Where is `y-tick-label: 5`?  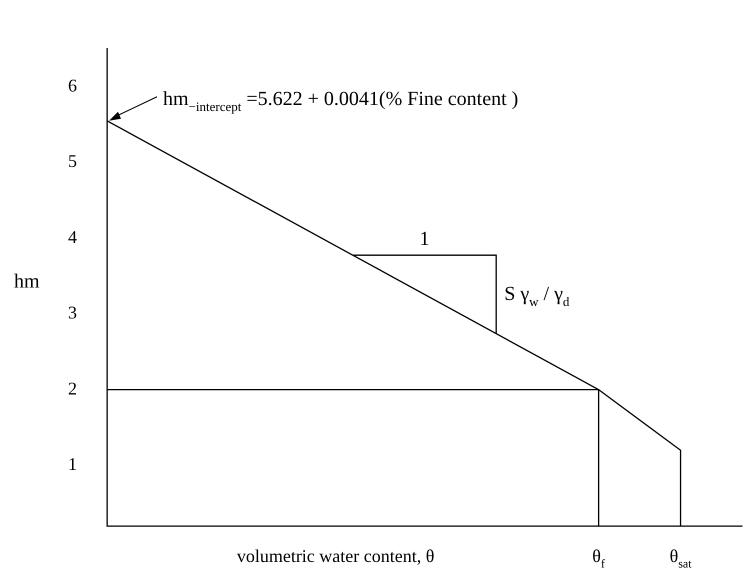
y-tick-label: 5 is located at coordinates (72, 161).